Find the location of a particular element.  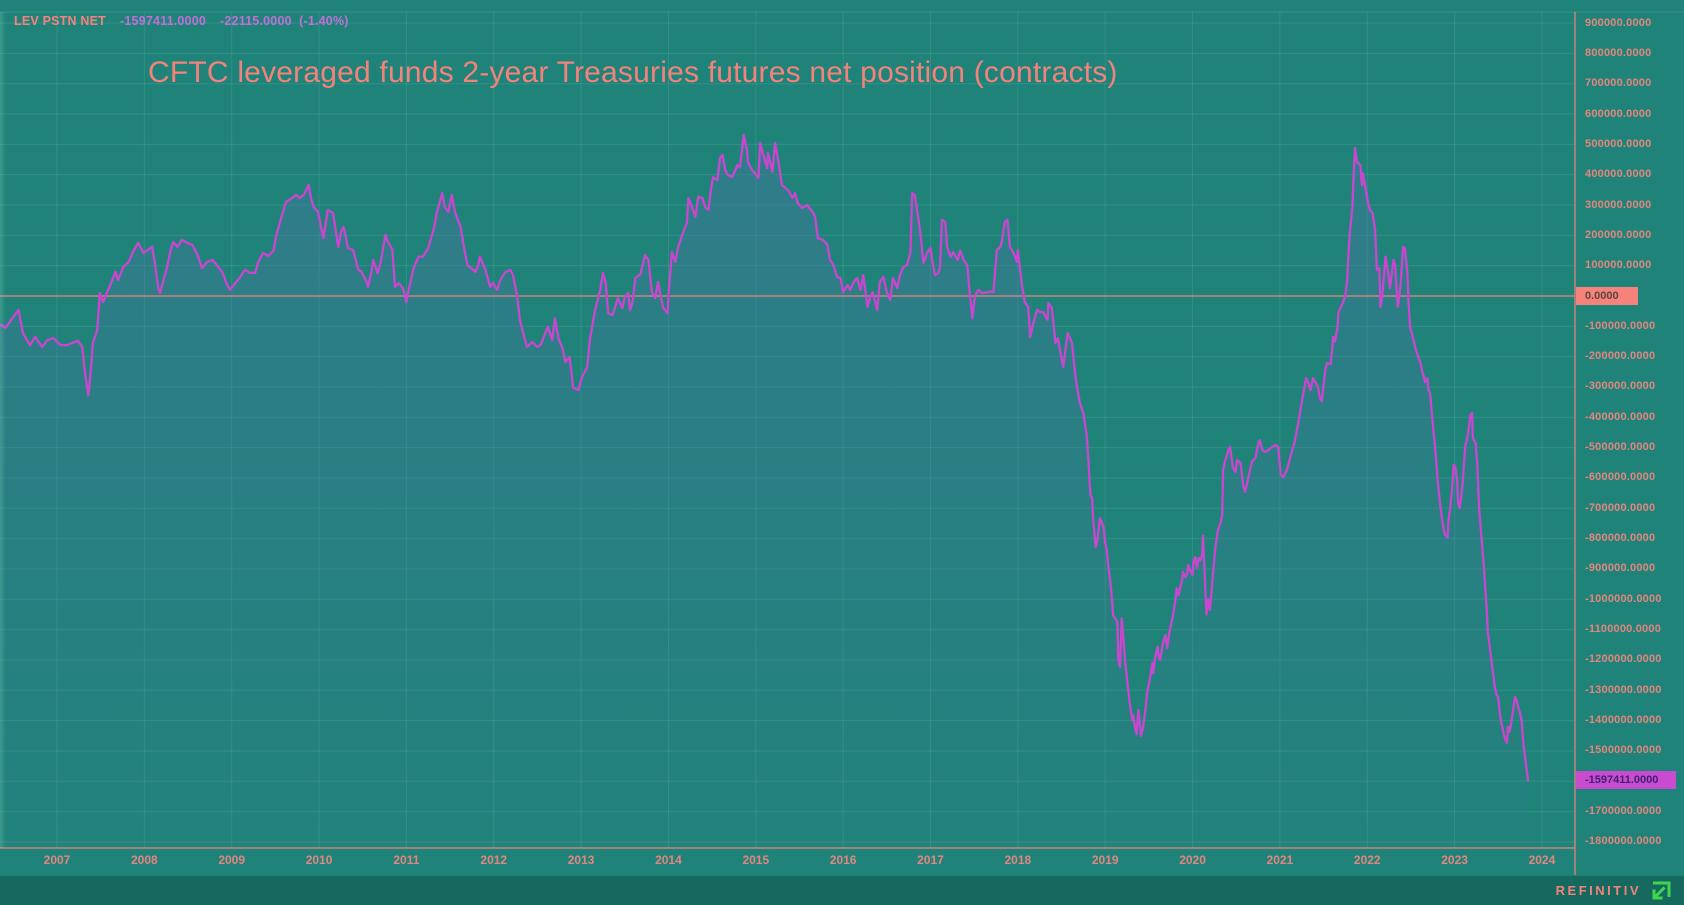

y-tick-label: -1500000.0000 is located at coordinates (1623, 750).